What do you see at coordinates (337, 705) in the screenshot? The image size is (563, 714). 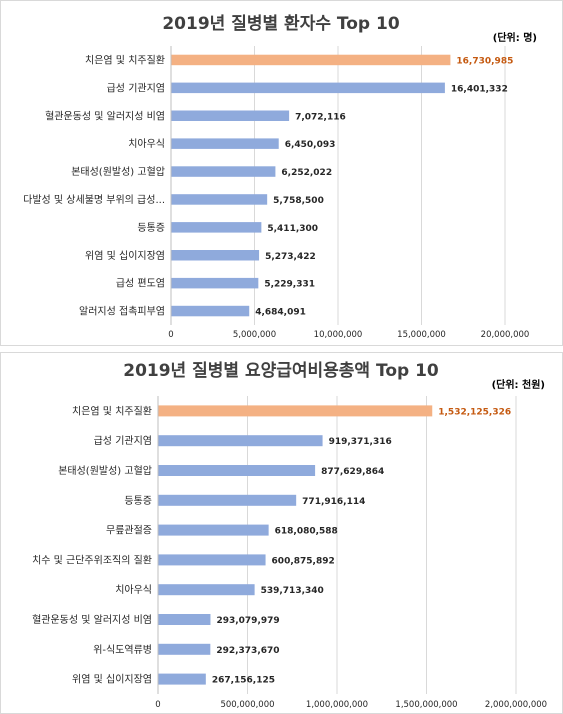 I see `x-tick-label: 1,000,000,000` at bounding box center [337, 705].